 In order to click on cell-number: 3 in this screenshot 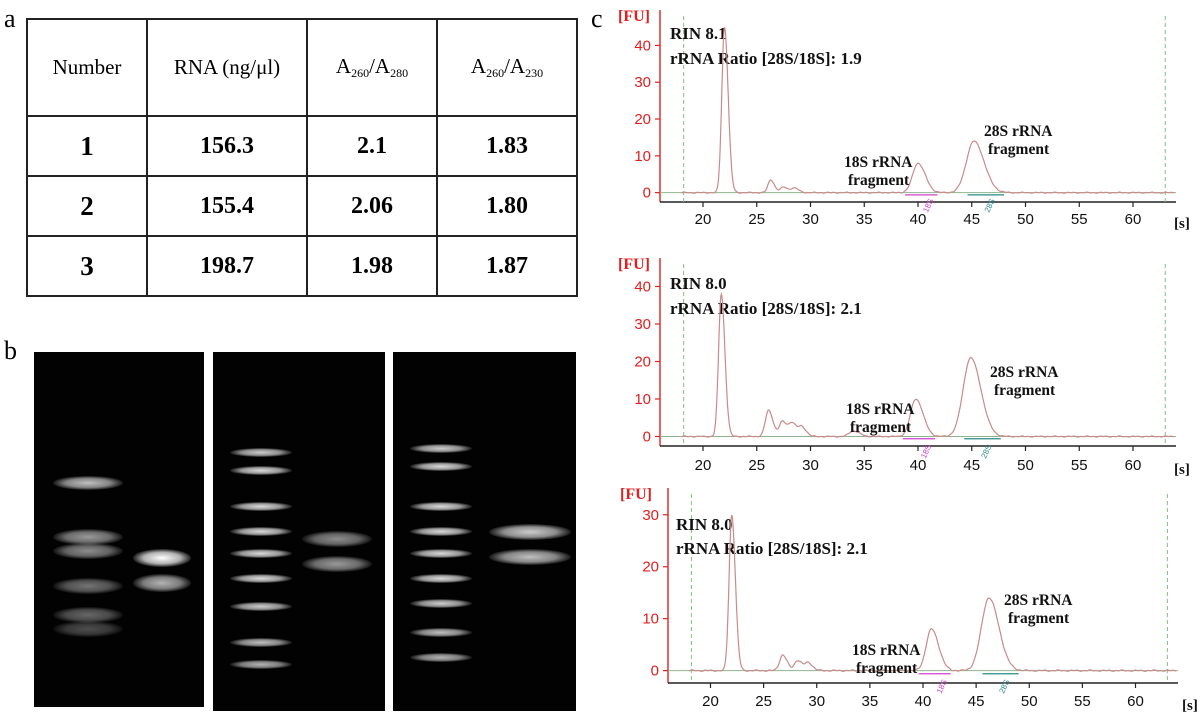, I will do `click(87, 266)`.